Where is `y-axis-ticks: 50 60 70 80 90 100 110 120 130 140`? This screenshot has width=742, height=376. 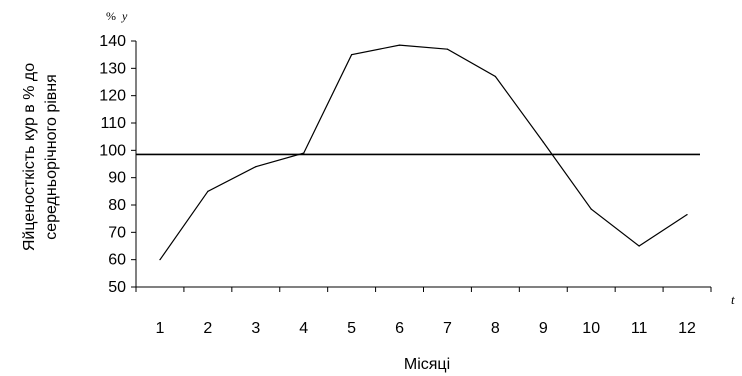
y-axis-ticks: 50 60 70 80 90 100 110 120 130 140 is located at coordinates (117, 164).